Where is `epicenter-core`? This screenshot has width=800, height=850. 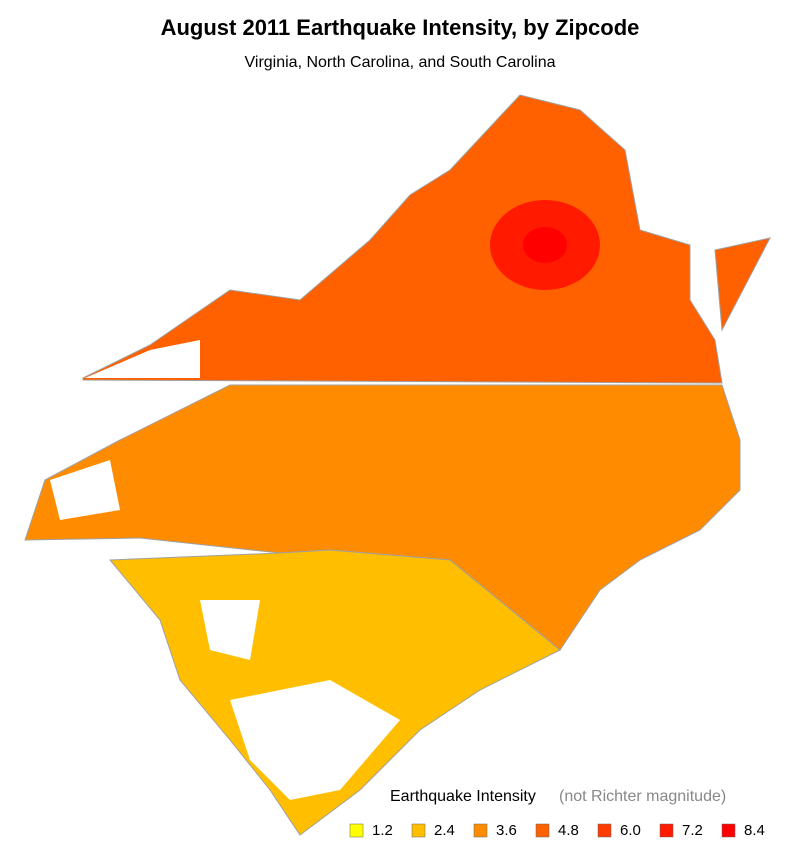
epicenter-core is located at coordinates (545, 245).